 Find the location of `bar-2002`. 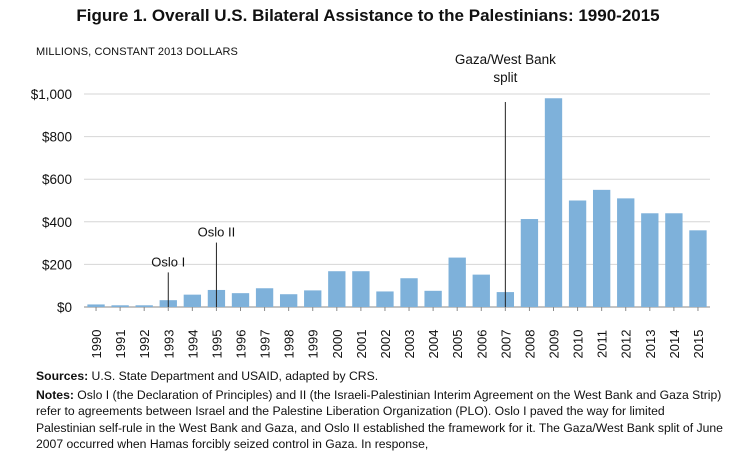

bar-2002 is located at coordinates (385, 299).